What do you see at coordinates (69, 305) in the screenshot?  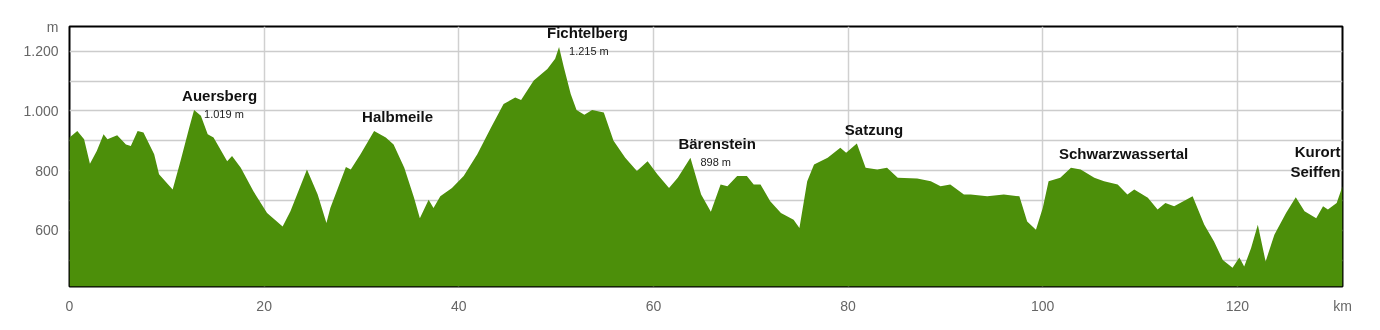 I see `x-tick-label: 0` at bounding box center [69, 305].